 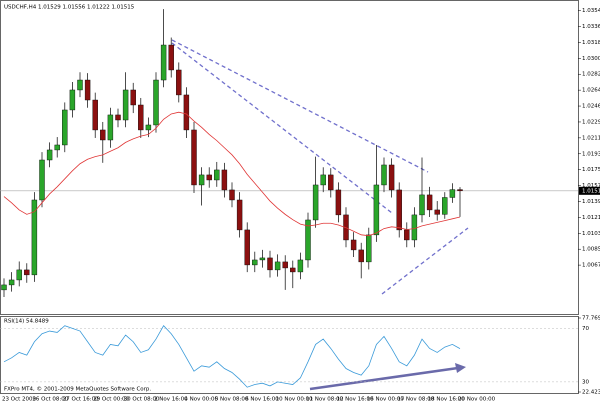 I want to click on y-tick-label: 1.03543, so click(x=591, y=11).